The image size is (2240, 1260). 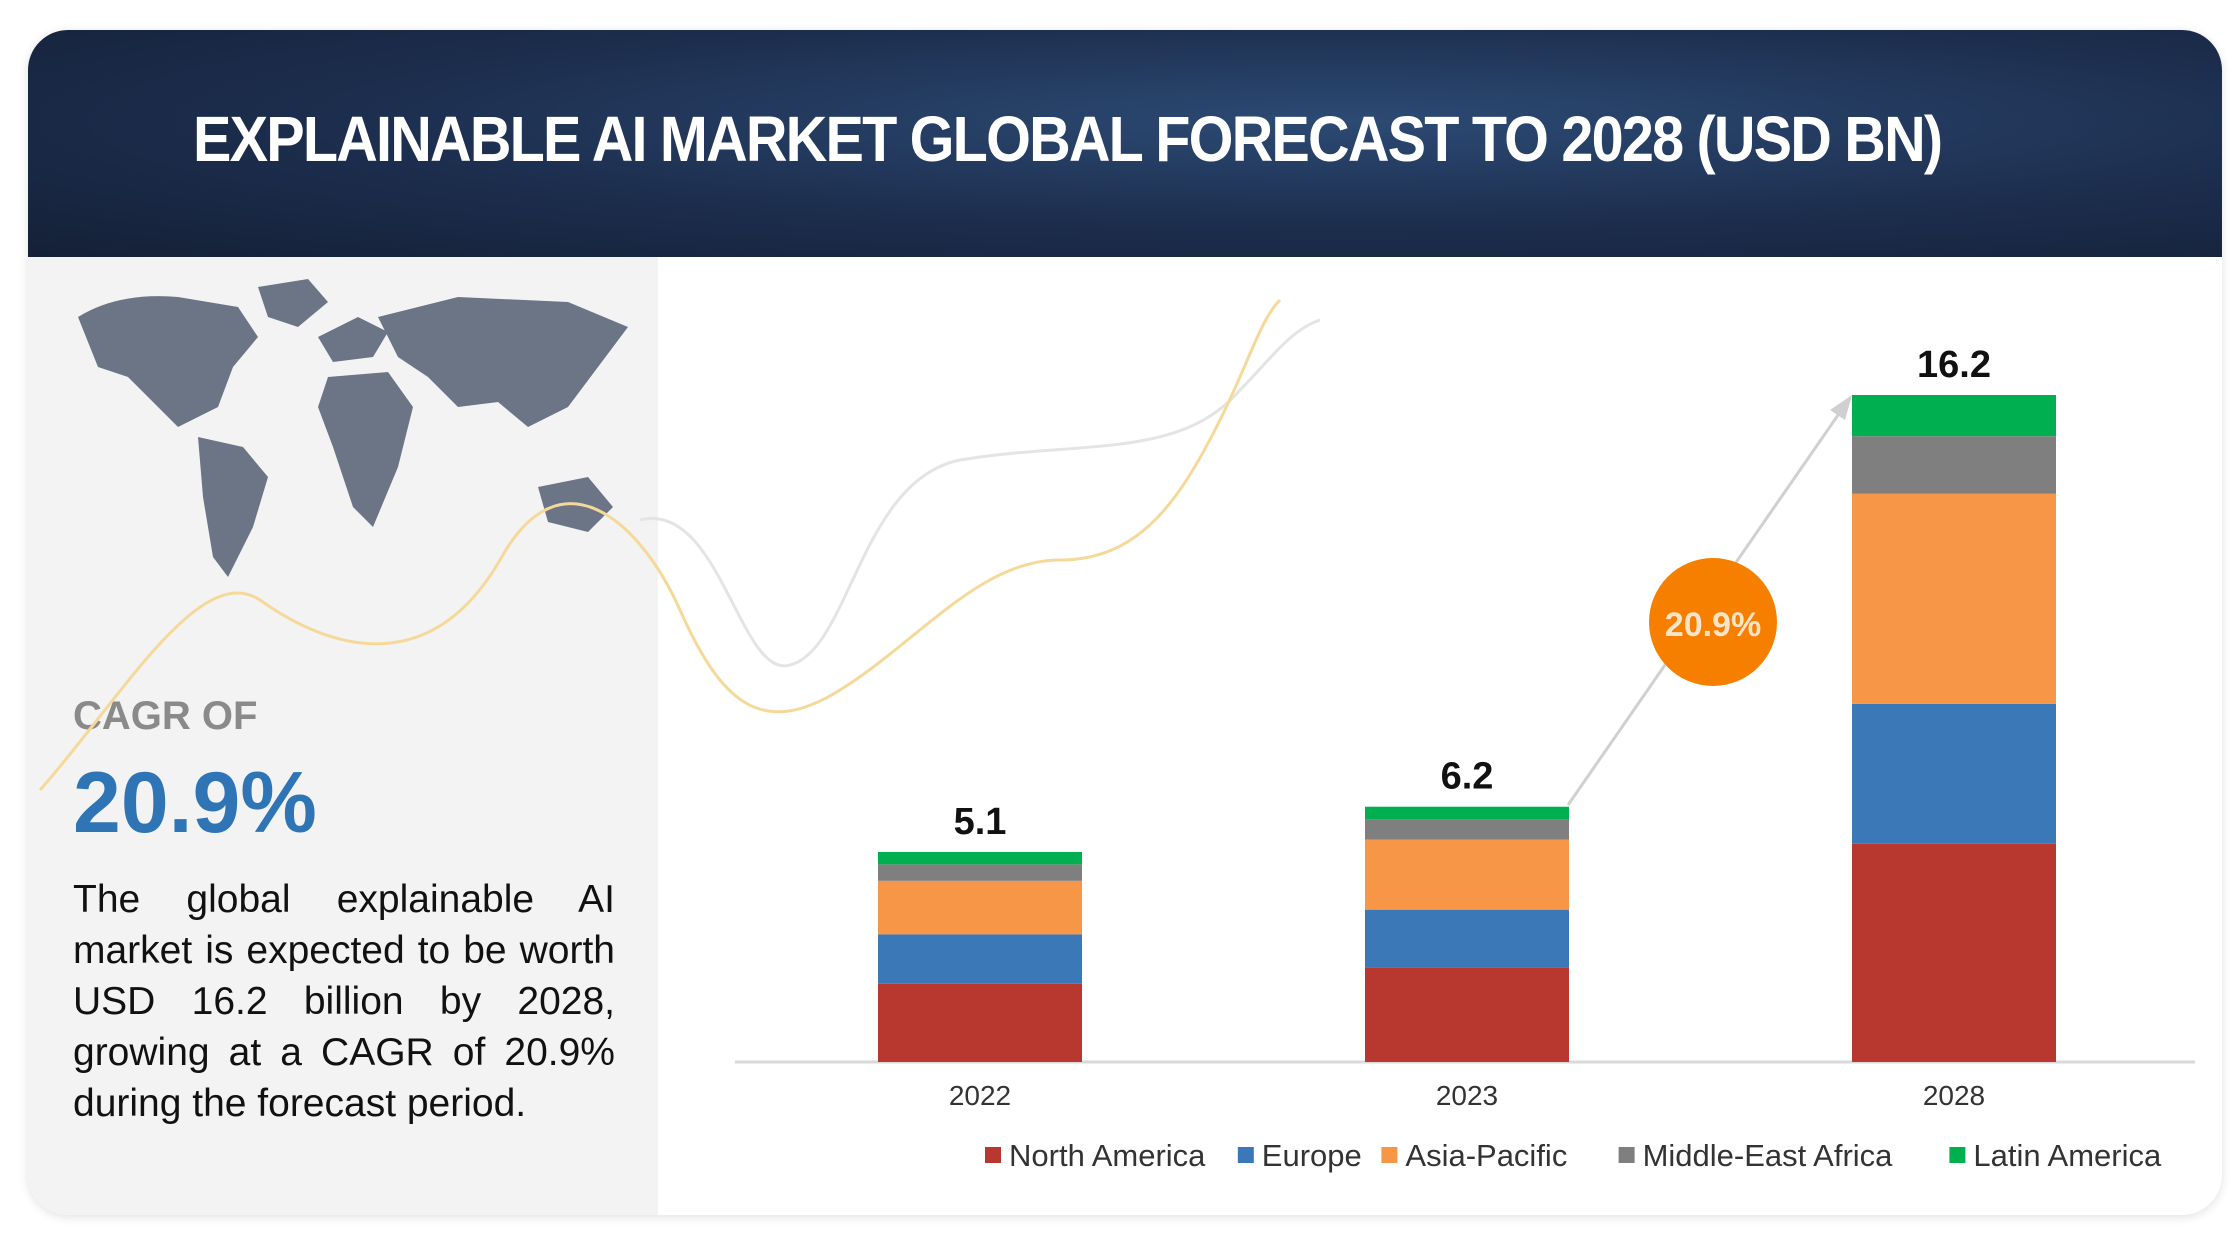 What do you see at coordinates (165, 716) in the screenshot?
I see `cagr-label: CAGR OF` at bounding box center [165, 716].